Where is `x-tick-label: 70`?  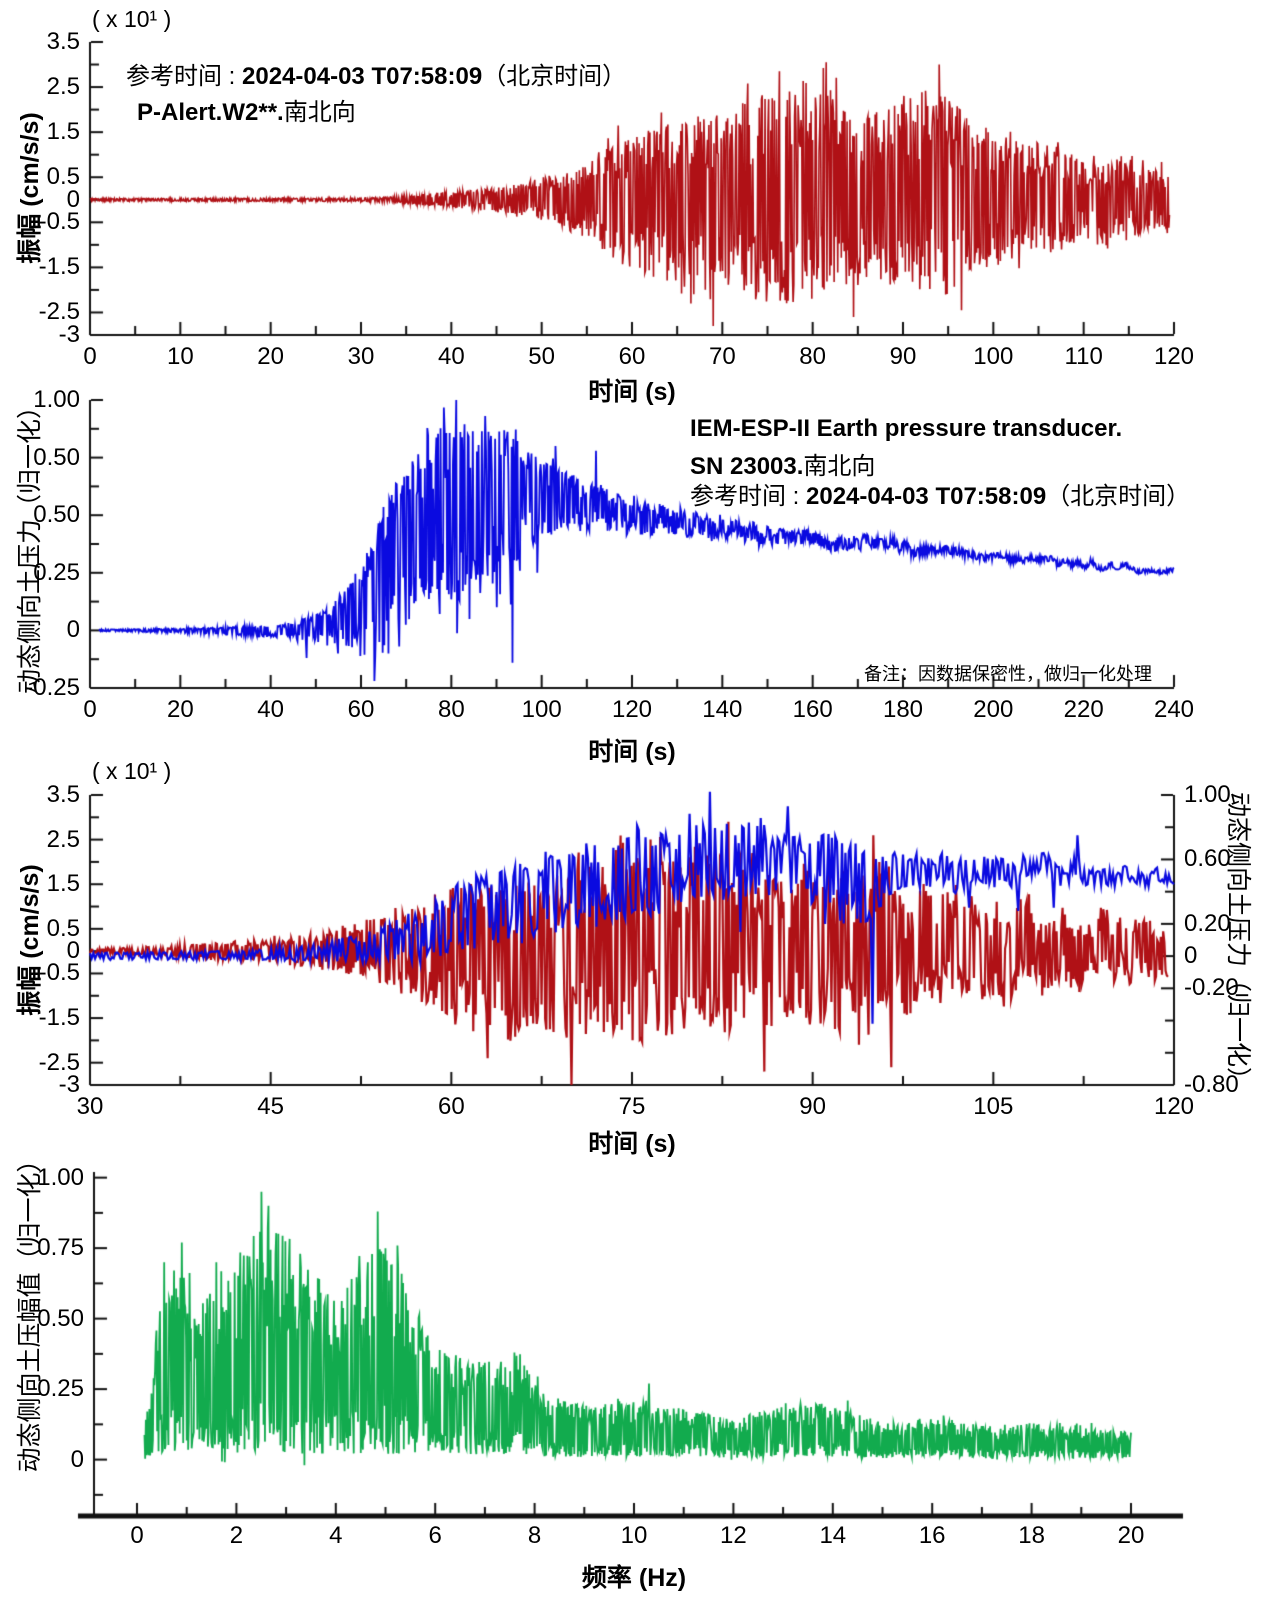
x-tick-label: 70 is located at coordinates (722, 356).